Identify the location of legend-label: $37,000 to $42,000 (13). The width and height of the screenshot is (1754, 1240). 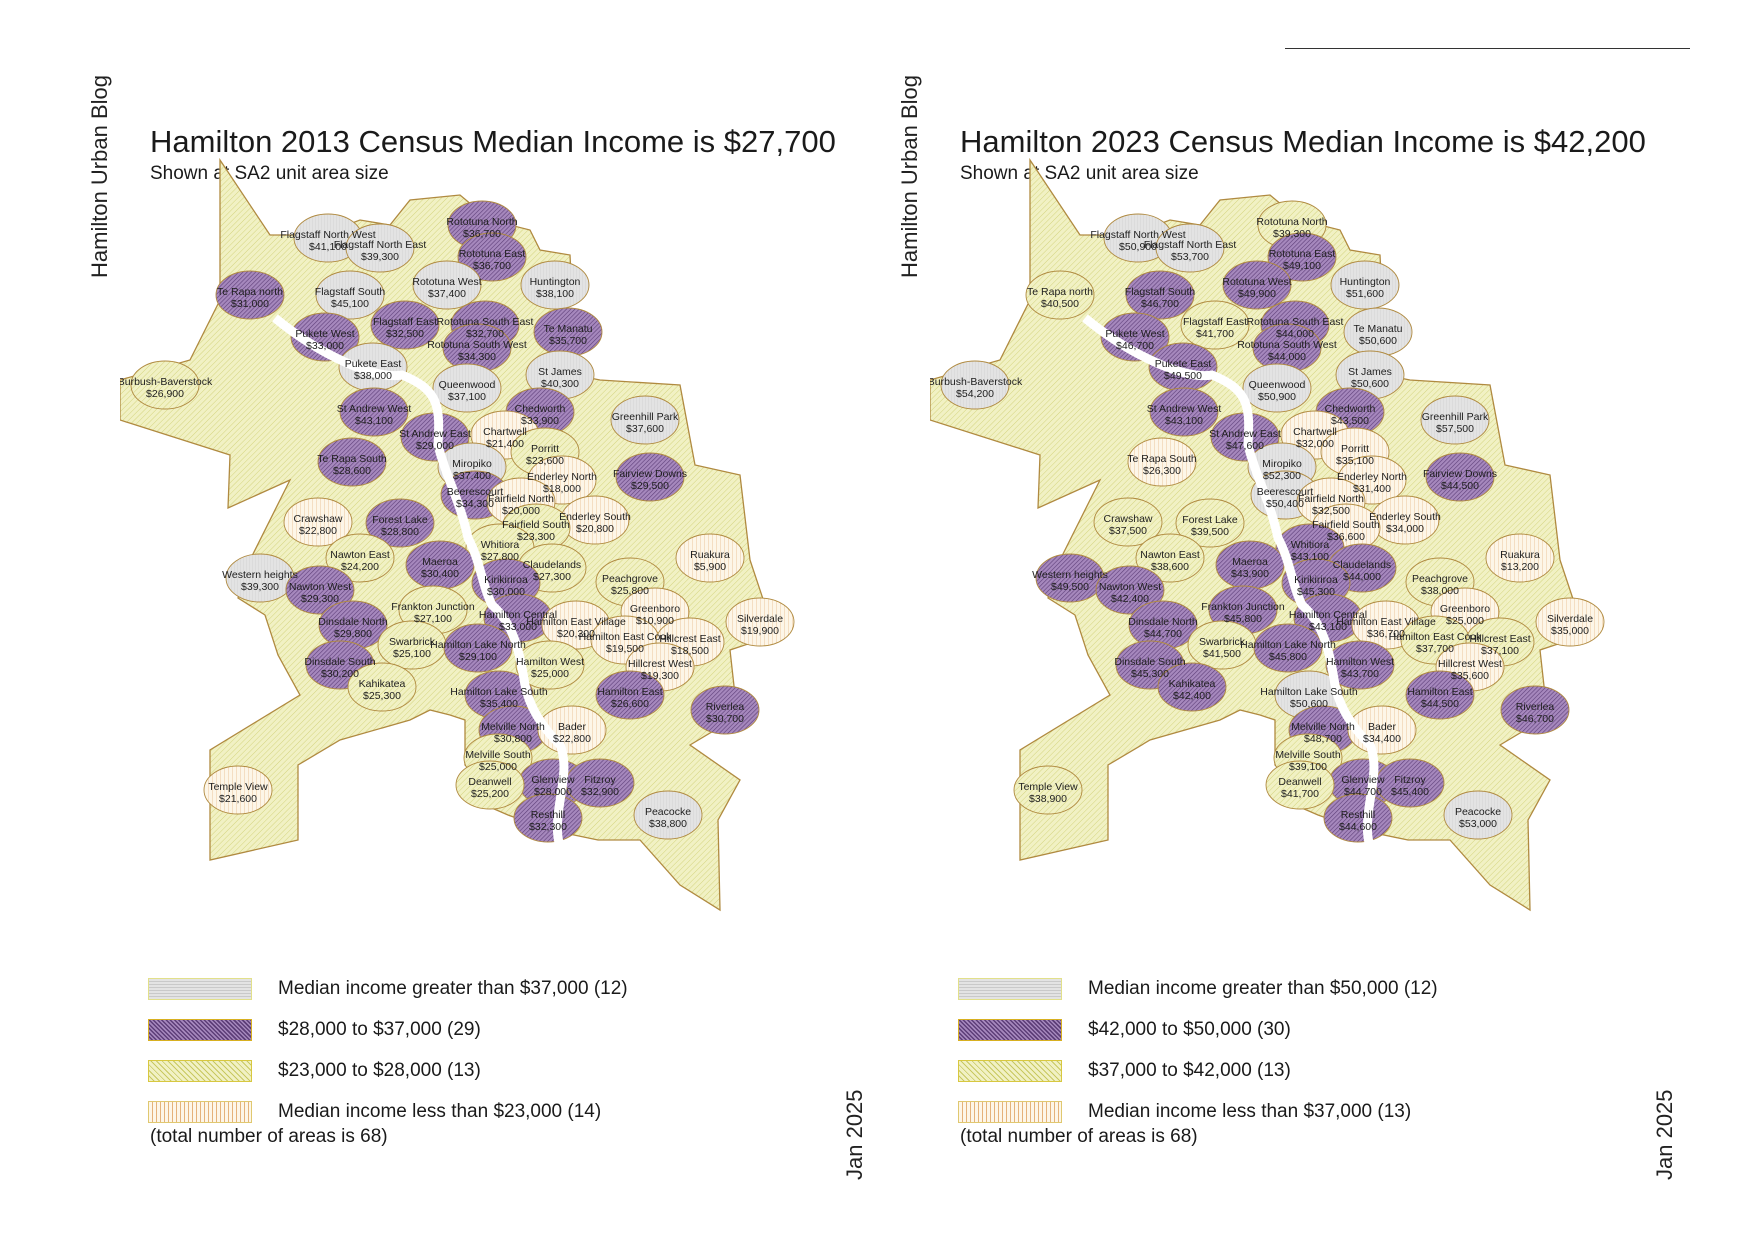
(1189, 1070).